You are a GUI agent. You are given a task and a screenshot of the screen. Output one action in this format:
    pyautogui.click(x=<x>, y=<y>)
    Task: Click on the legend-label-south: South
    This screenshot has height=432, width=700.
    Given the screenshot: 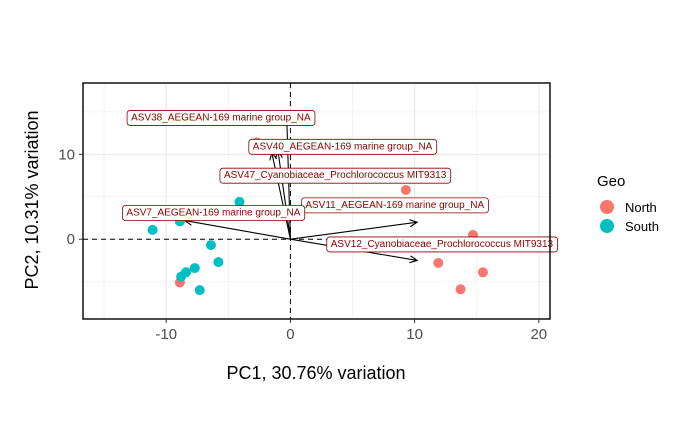 What is the action you would take?
    pyautogui.click(x=642, y=226)
    